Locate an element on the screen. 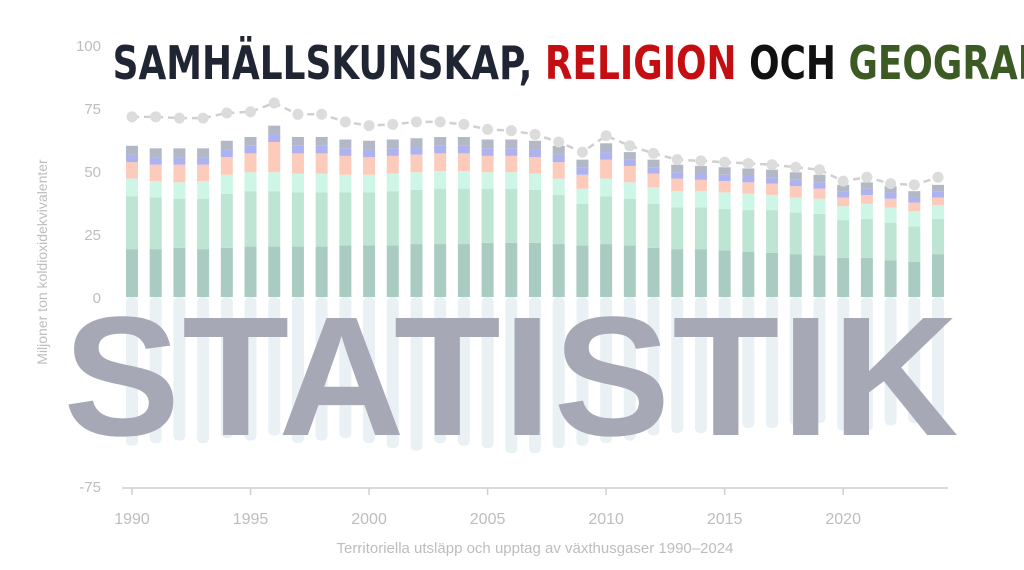  bar-segment-3-2016 is located at coordinates (748, 188).